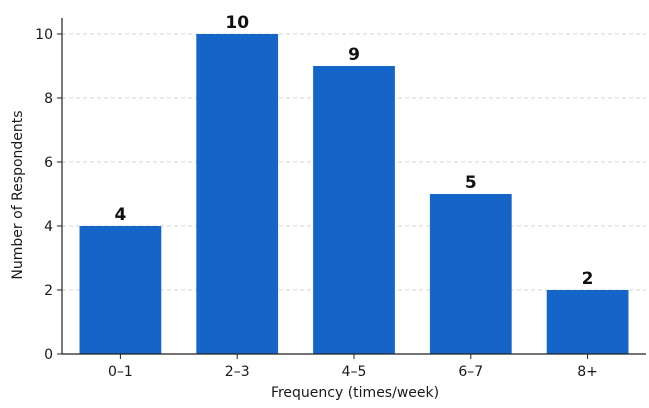 The width and height of the screenshot is (649, 408). I want to click on x-tick-label: 0–1, so click(120, 372).